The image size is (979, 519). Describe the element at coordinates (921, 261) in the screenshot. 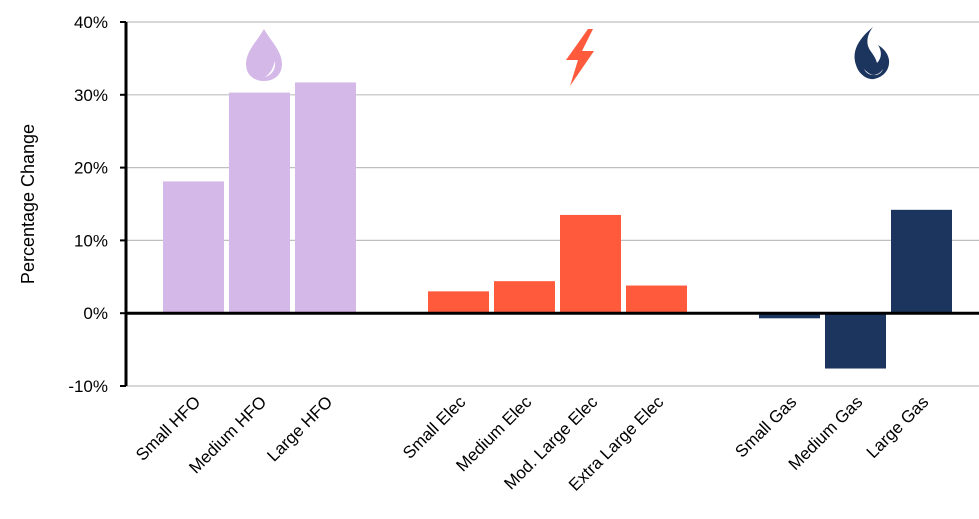

I see `bar-large-gas` at that location.